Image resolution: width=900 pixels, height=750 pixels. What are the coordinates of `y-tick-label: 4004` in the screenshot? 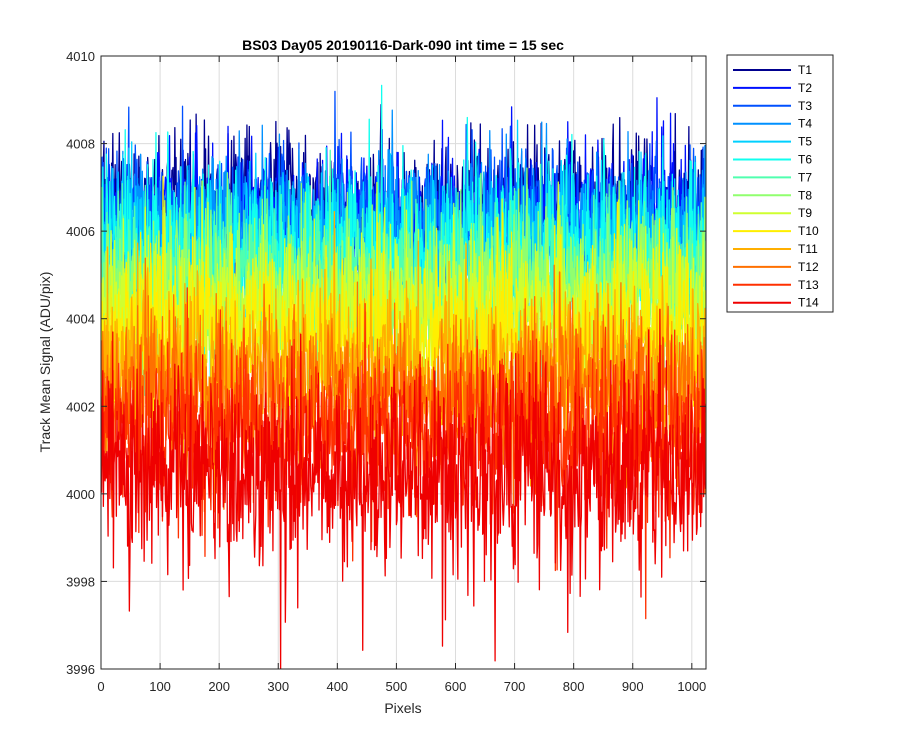 It's located at (80, 319).